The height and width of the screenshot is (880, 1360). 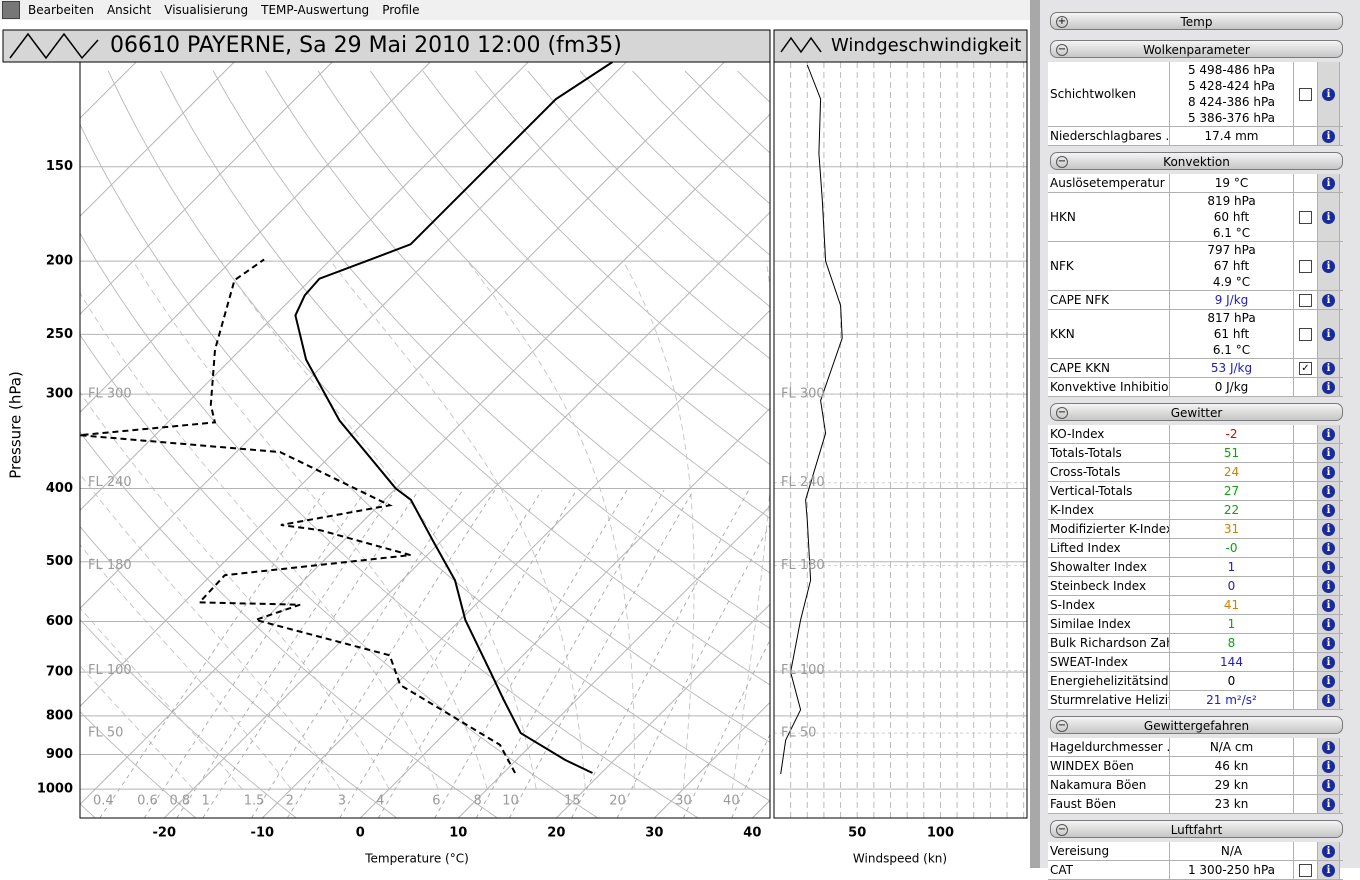 I want to click on value-line: 0 J/kg, so click(x=1231, y=387).